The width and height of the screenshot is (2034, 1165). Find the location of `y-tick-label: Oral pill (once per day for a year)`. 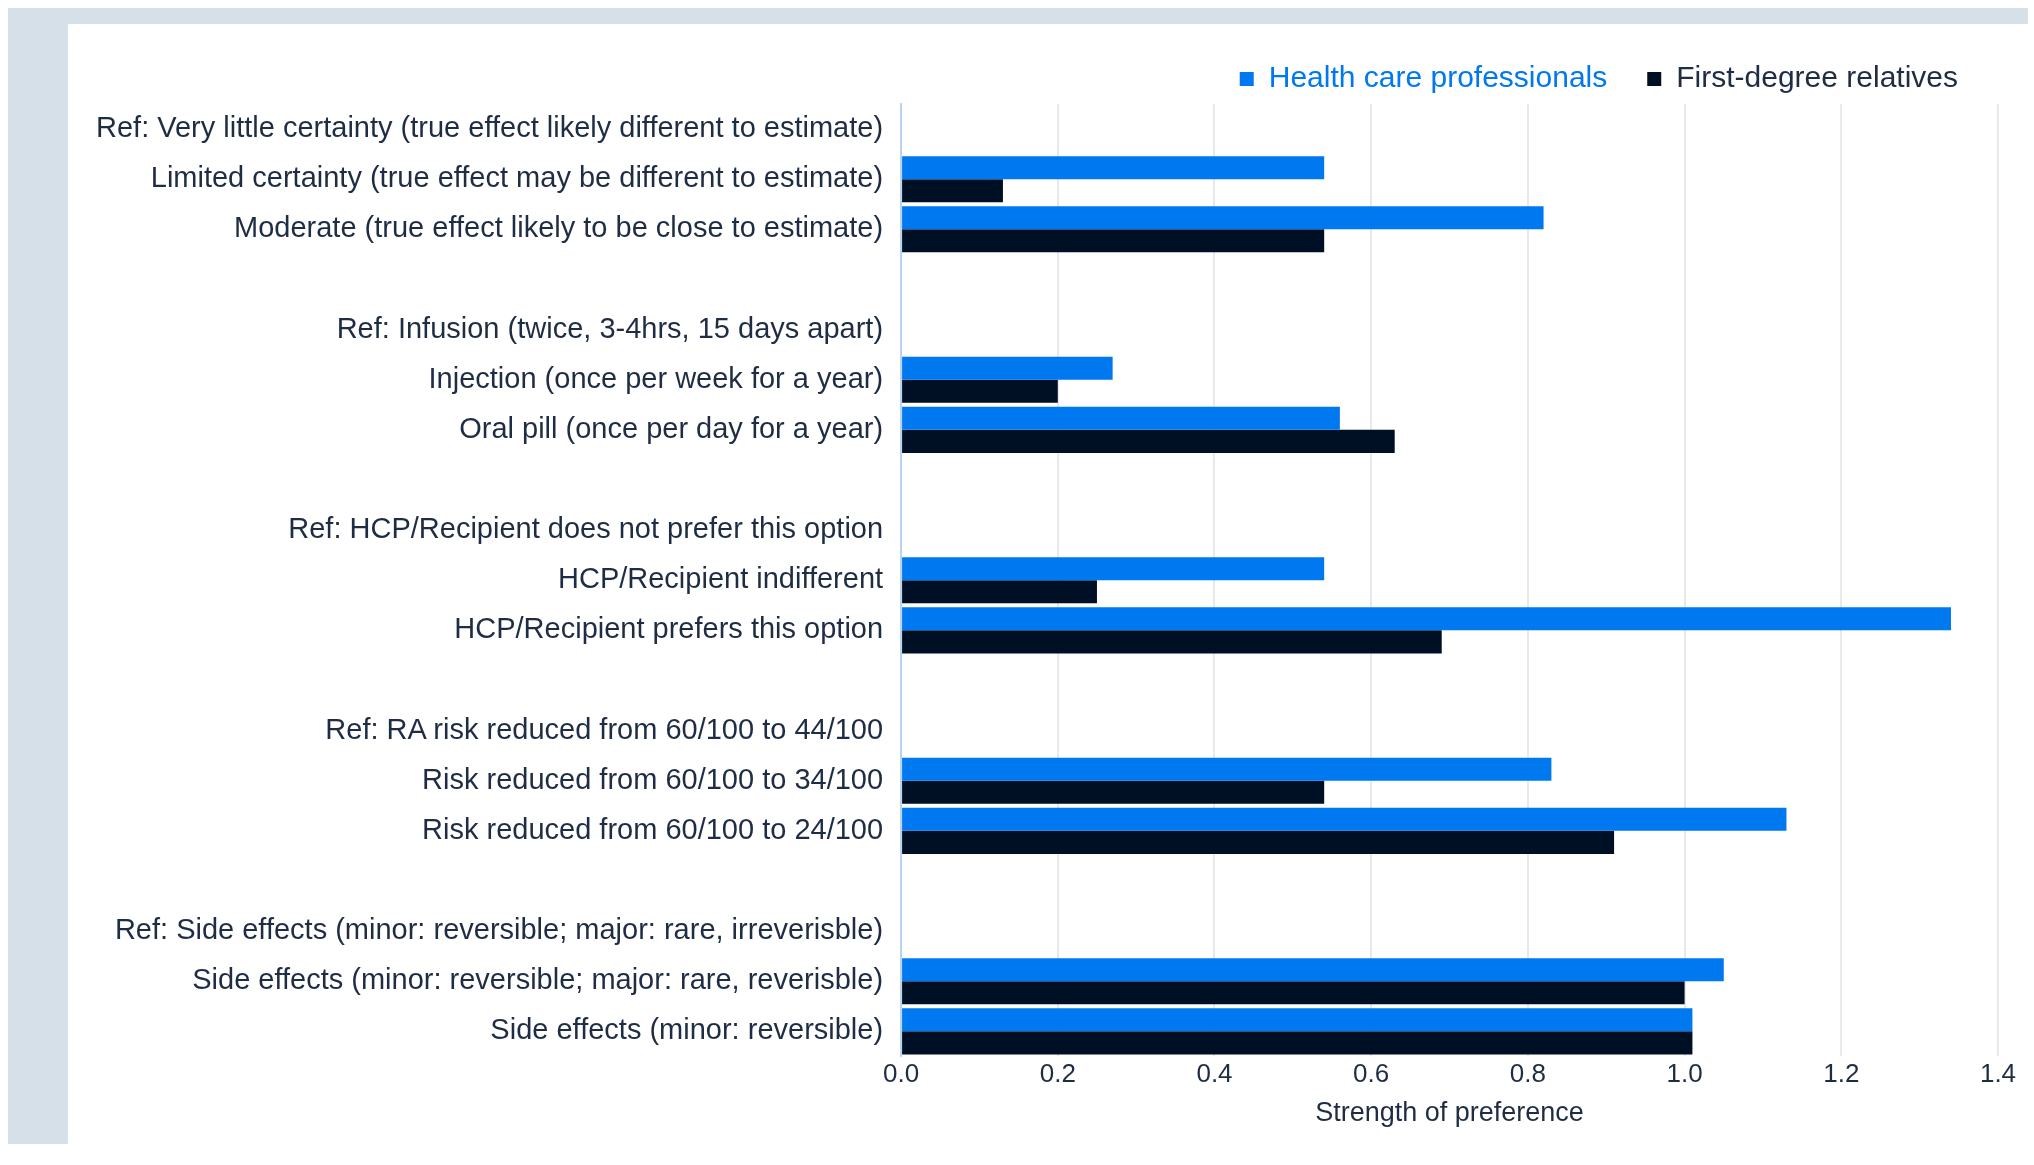

y-tick-label: Oral pill (once per day for a year) is located at coordinates (671, 427).